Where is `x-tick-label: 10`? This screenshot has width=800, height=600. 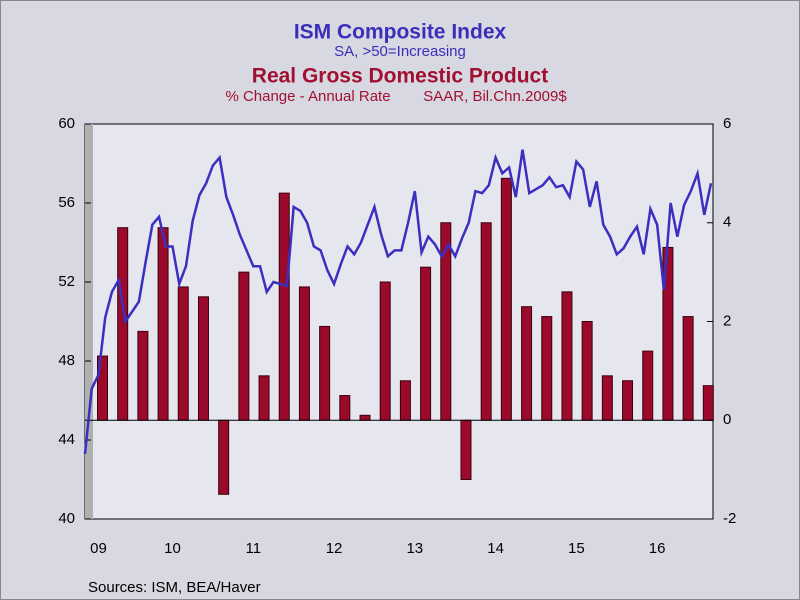
x-tick-label: 10 is located at coordinates (172, 548).